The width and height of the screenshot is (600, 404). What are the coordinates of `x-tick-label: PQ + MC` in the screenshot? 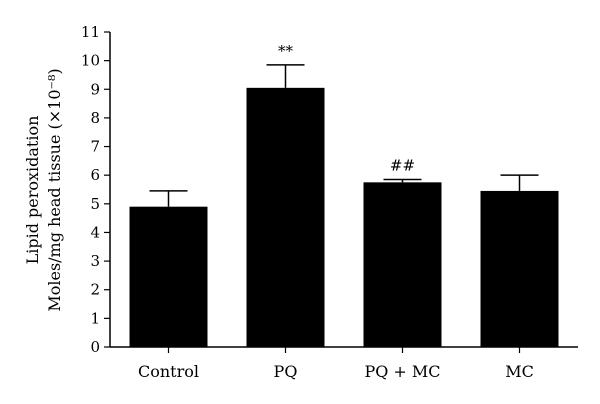 It's located at (402, 371).